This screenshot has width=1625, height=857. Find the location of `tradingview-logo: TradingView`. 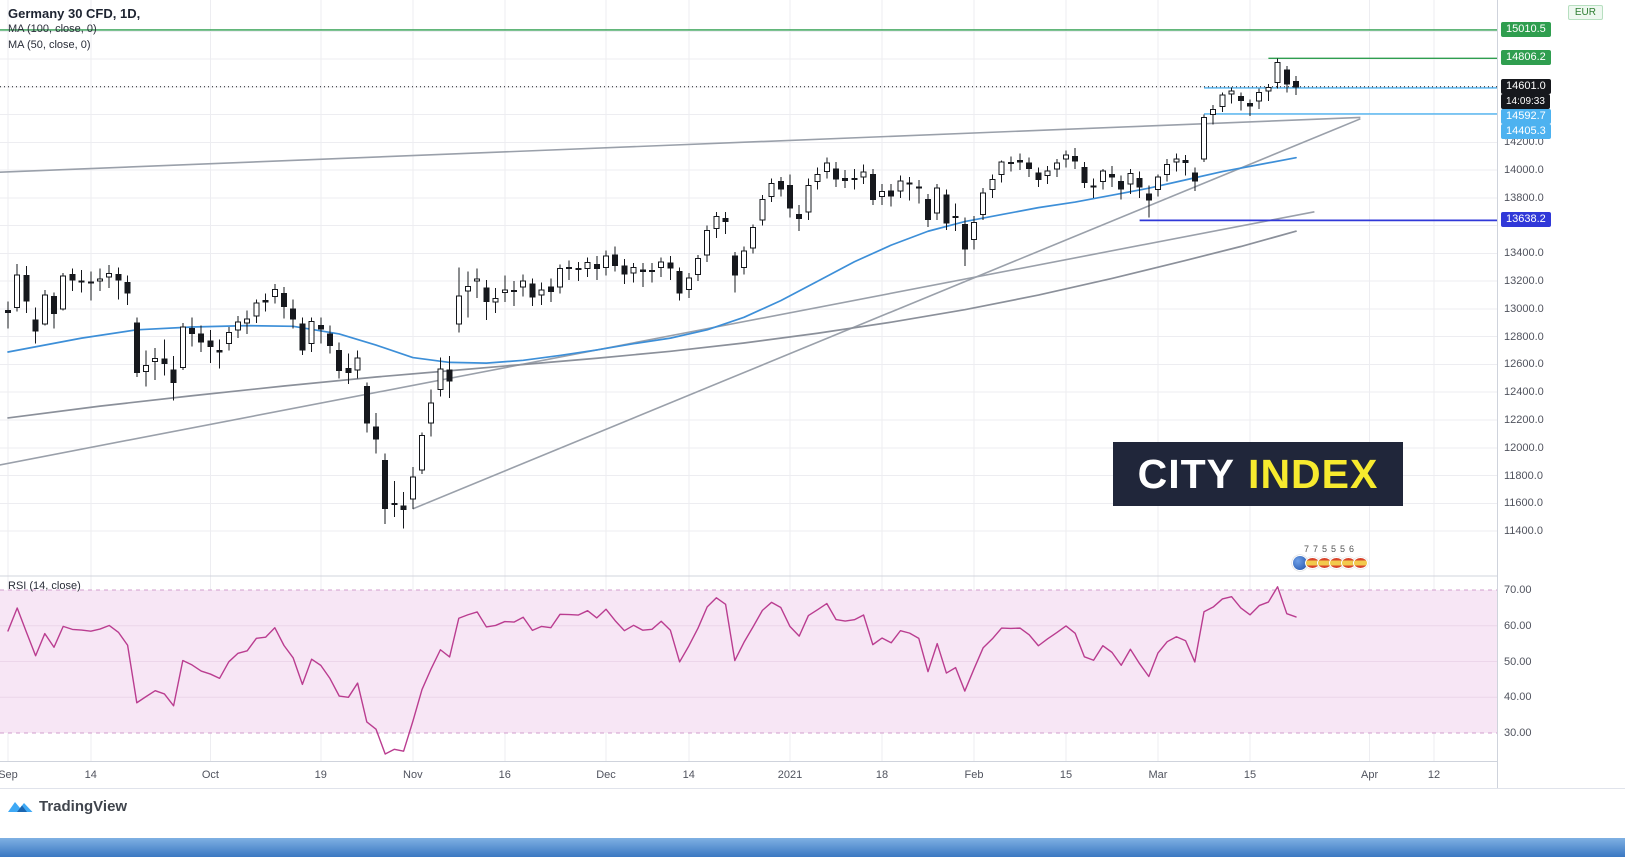

tradingview-logo: TradingView is located at coordinates (67, 806).